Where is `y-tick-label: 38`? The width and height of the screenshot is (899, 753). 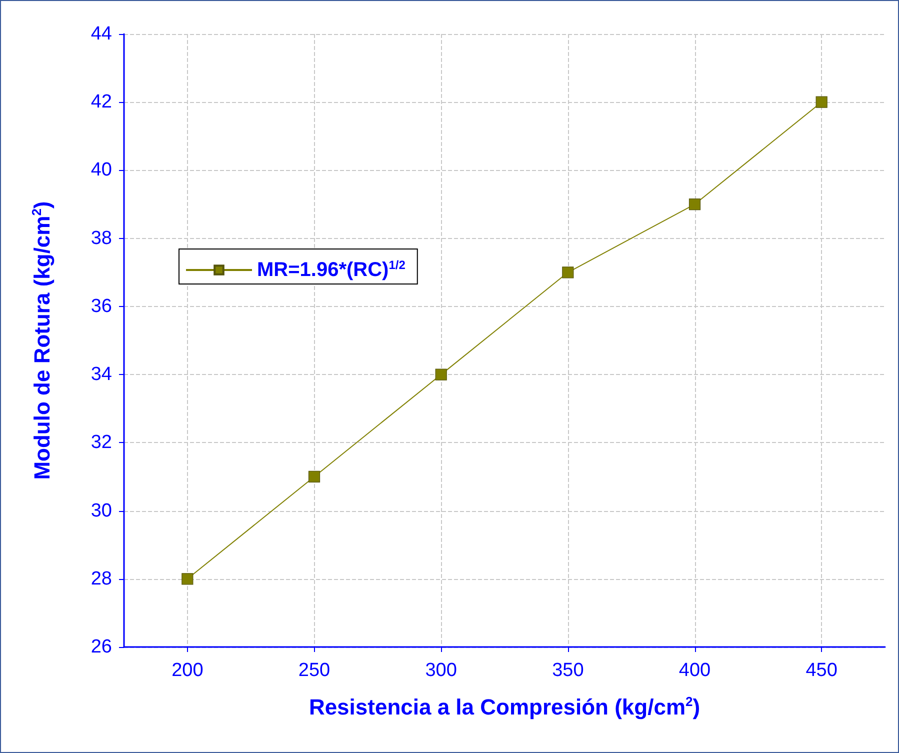 y-tick-label: 38 is located at coordinates (101, 238).